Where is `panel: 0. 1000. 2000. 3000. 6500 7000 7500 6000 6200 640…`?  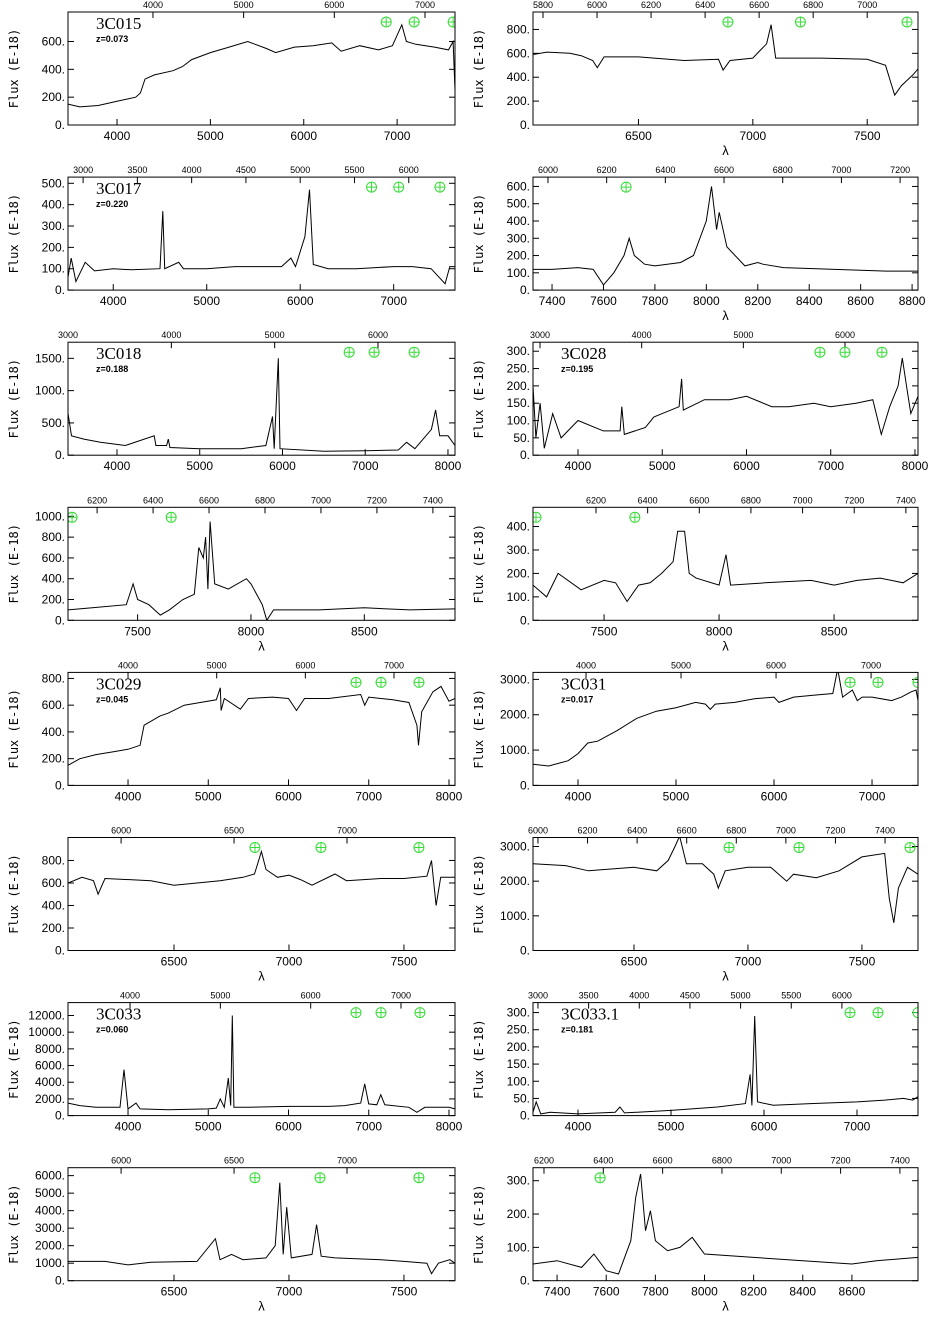 panel: 0. 1000. 2000. 3000. 6500 7000 7500 6000 6200 640… is located at coordinates (695, 905).